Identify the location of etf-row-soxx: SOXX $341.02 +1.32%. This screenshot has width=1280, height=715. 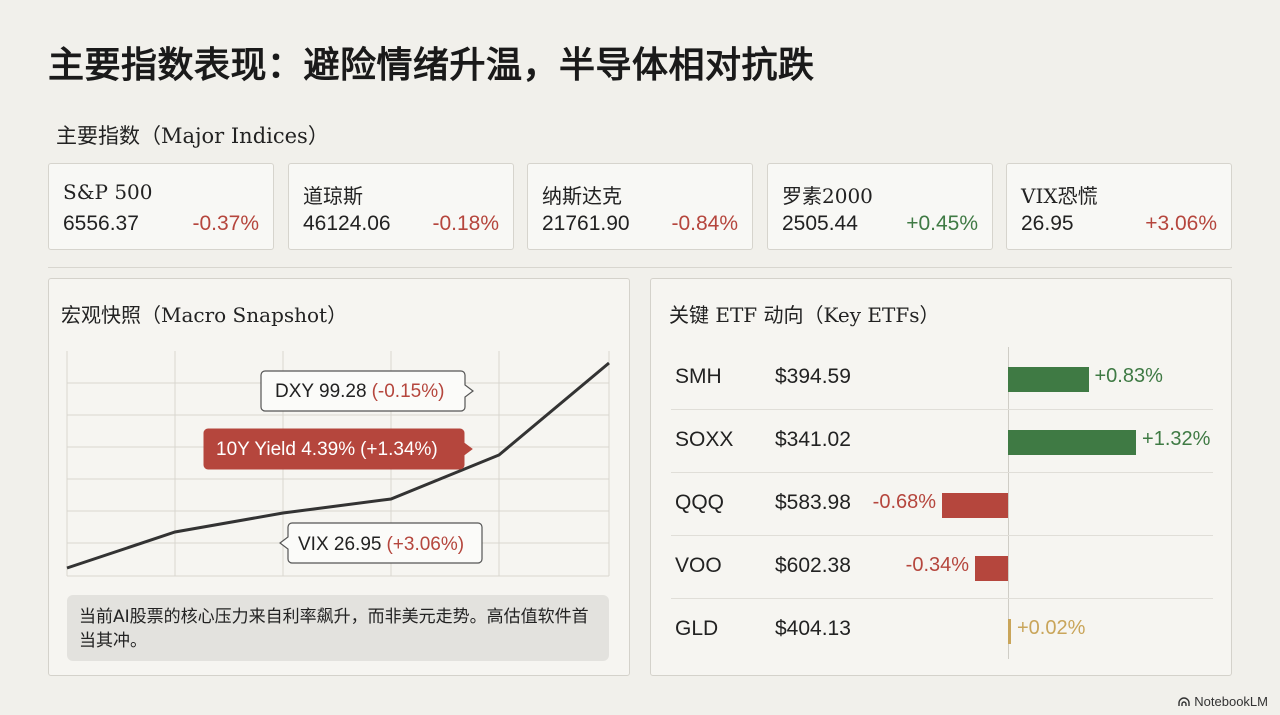
(941, 441).